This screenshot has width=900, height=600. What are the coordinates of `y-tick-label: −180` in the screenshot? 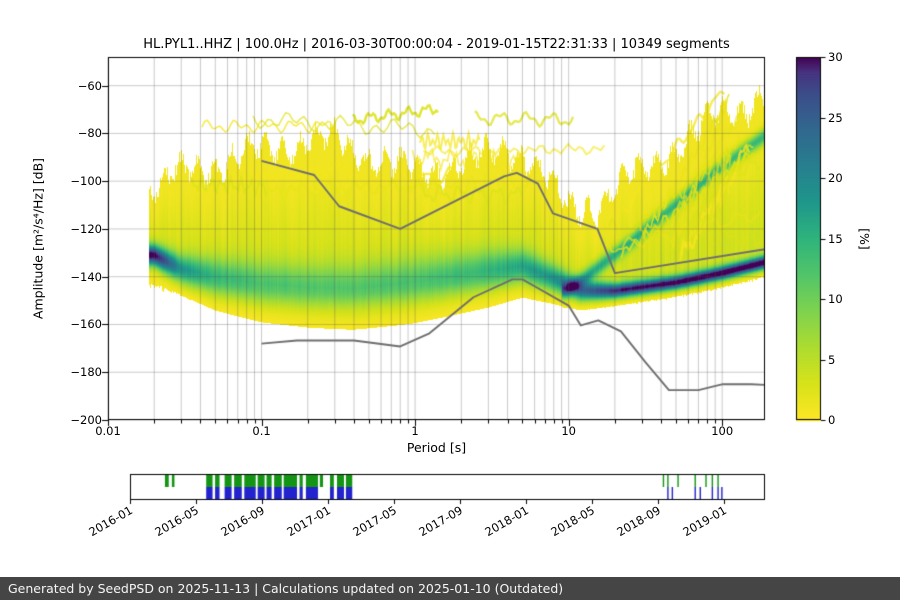 It's located at (86, 372).